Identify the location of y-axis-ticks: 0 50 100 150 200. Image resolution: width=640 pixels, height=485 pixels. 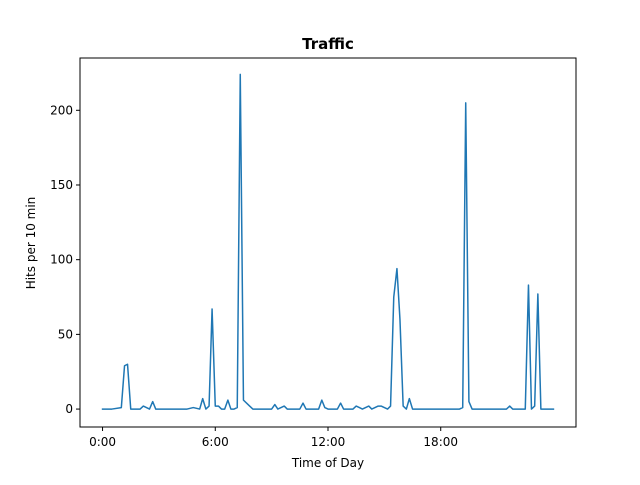
(65, 259).